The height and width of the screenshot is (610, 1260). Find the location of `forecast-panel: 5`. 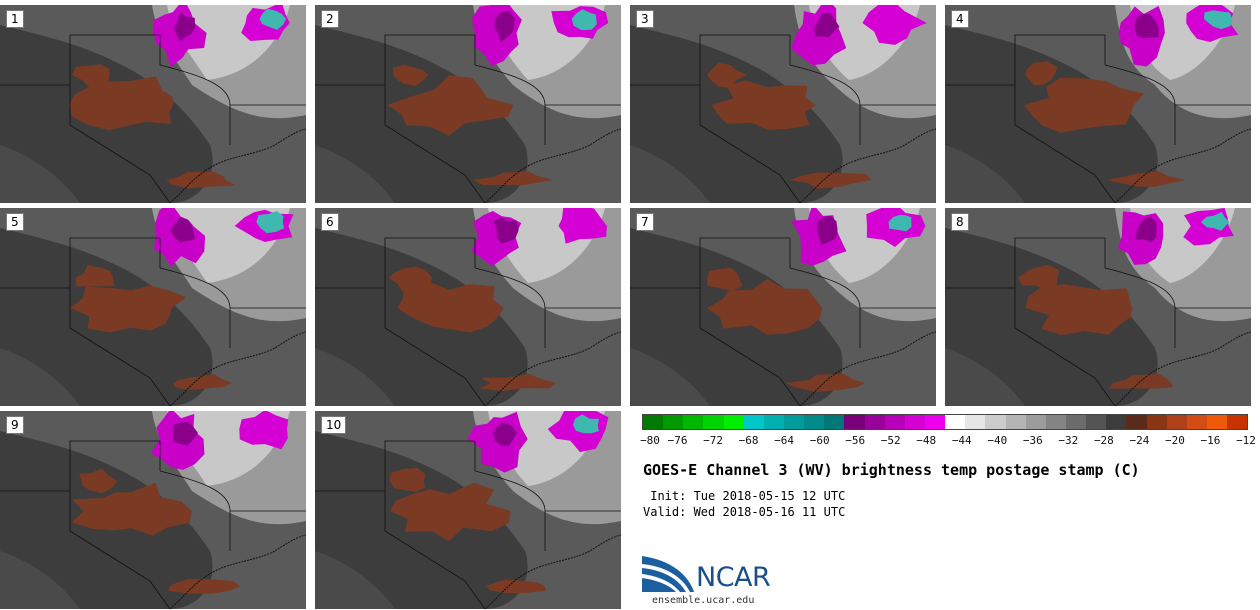

forecast-panel: 5 is located at coordinates (153, 307).